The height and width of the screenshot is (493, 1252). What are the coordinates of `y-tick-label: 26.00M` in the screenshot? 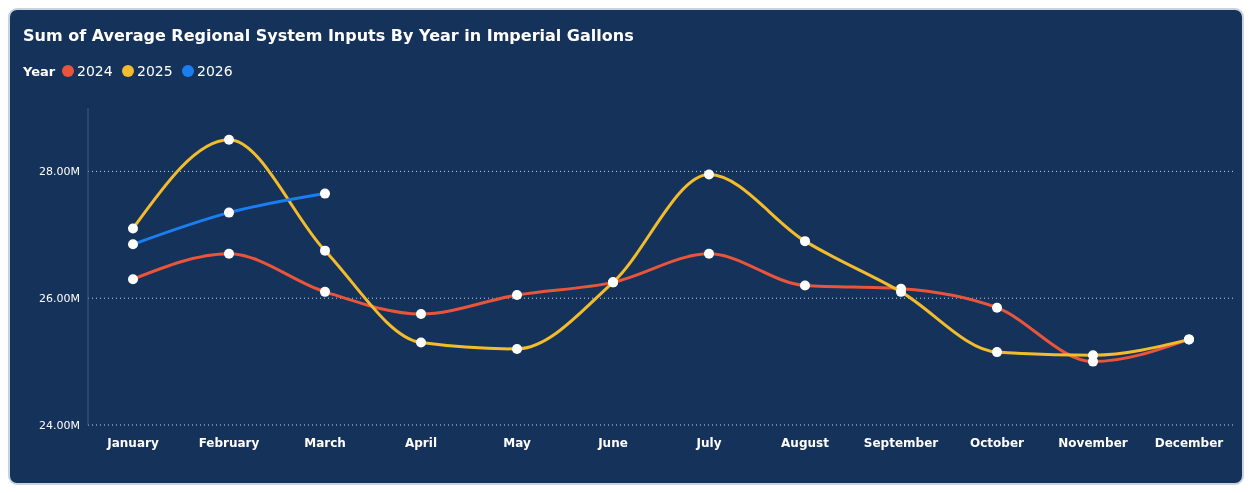 It's located at (59, 299).